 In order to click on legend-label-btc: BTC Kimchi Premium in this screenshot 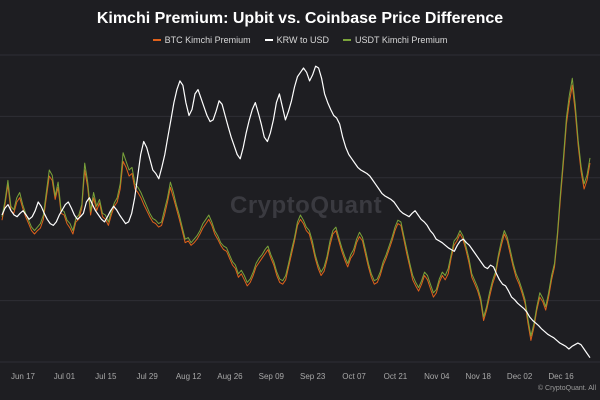, I will do `click(207, 40)`.